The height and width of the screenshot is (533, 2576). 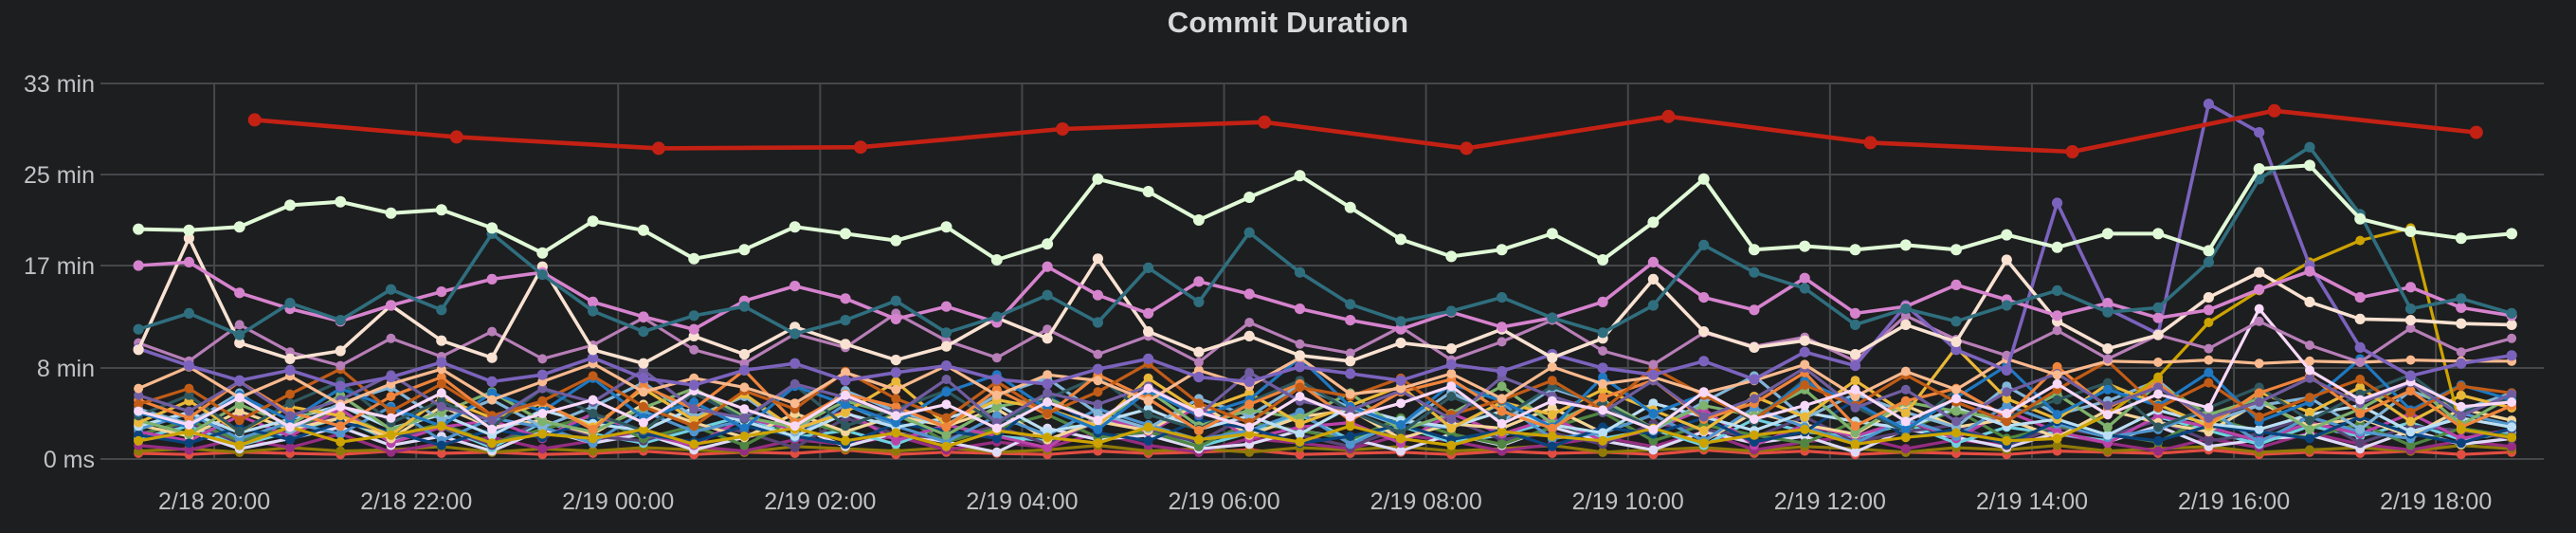 What do you see at coordinates (1401, 451) in the screenshot?
I see `data-point-lavender` at bounding box center [1401, 451].